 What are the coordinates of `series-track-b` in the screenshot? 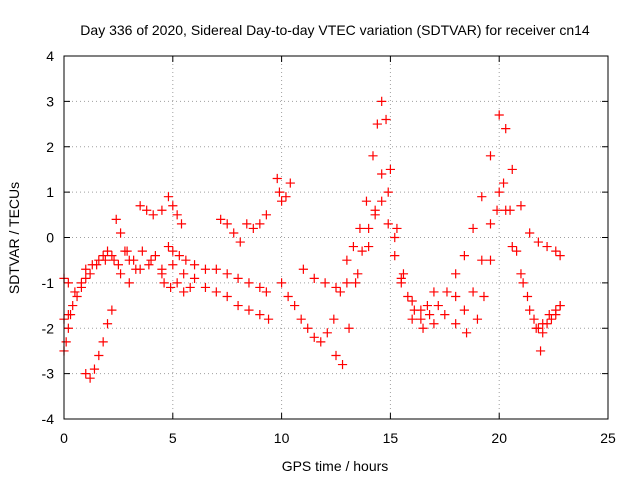 It's located at (166, 285).